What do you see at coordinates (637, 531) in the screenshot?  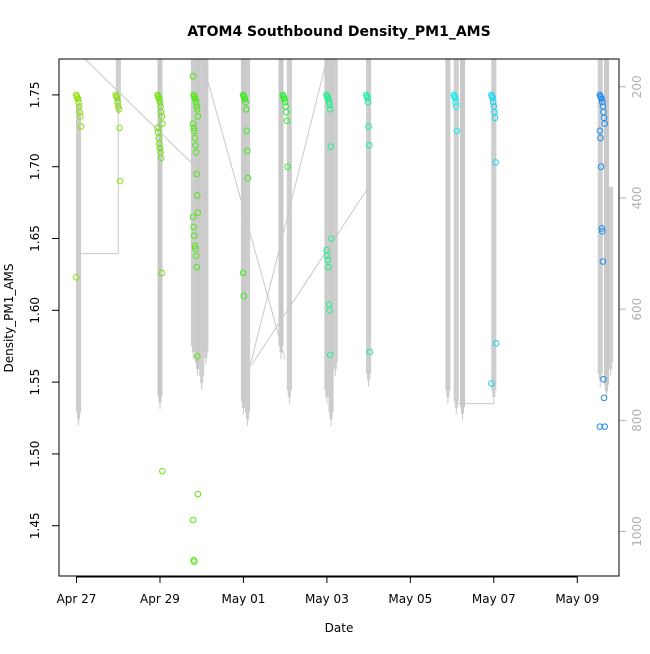 I see `y2-tick-label: 1000` at bounding box center [637, 531].